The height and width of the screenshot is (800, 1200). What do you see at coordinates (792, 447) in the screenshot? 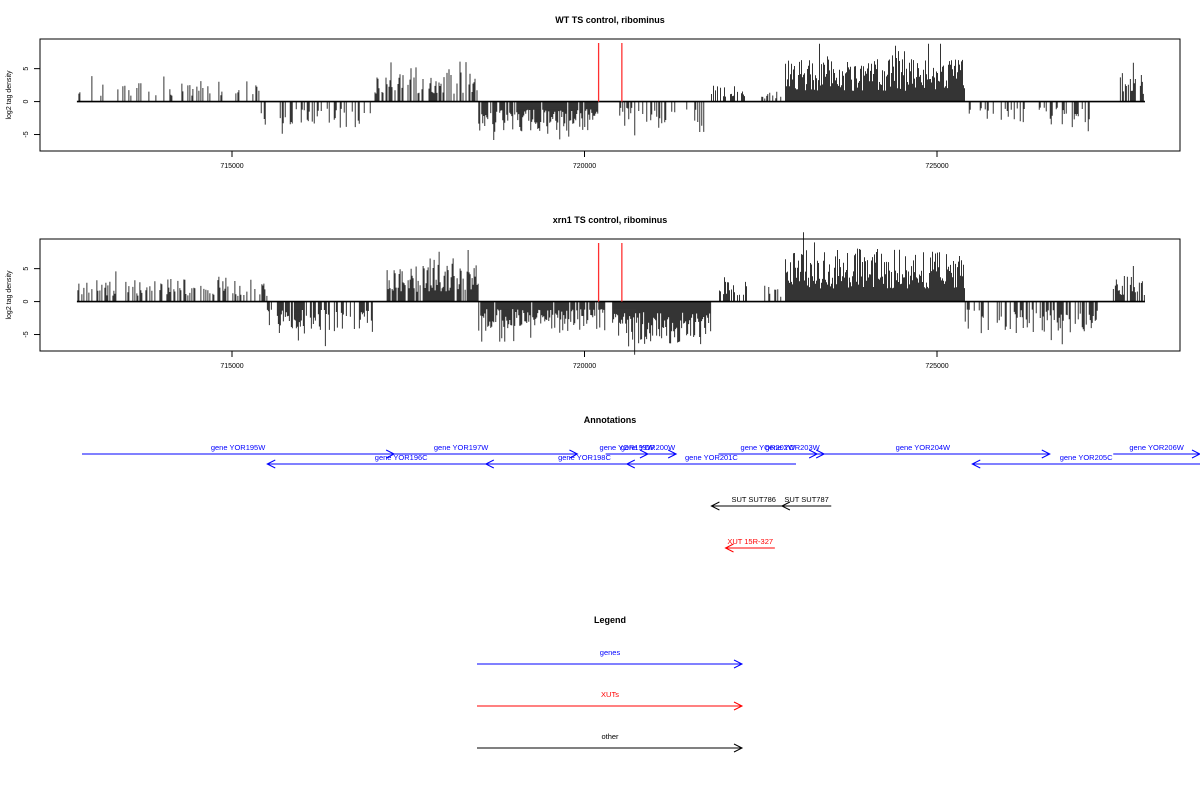
I see `feature-label: gene YOR203W` at bounding box center [792, 447].